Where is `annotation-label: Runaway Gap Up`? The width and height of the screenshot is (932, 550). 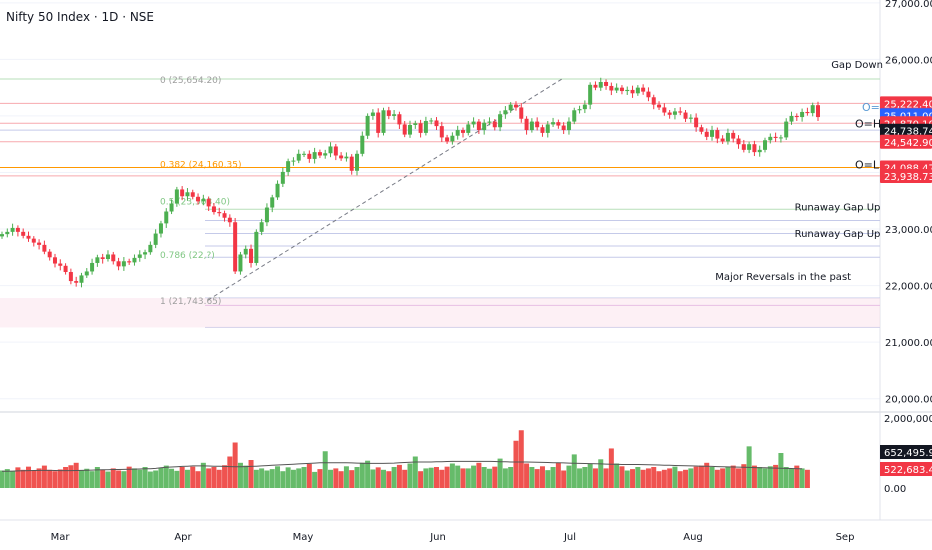
annotation-label: Runaway Gap Up is located at coordinates (838, 234).